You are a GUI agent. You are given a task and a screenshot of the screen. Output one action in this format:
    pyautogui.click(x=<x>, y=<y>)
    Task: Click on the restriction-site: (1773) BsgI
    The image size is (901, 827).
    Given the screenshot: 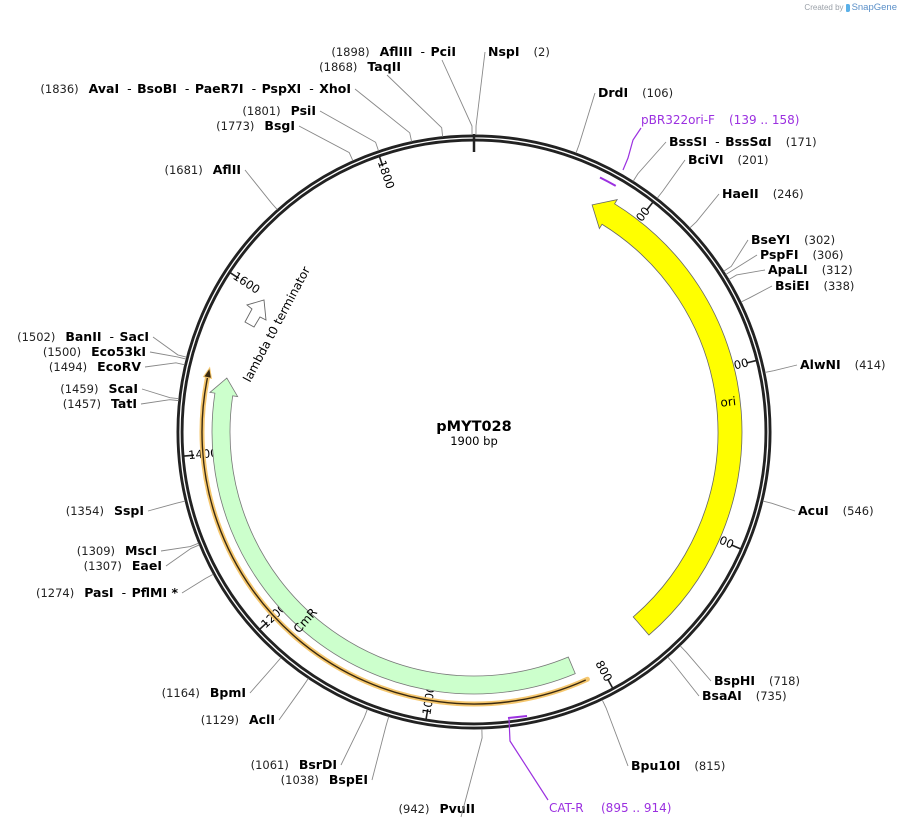 What is the action you would take?
    pyautogui.click(x=285, y=139)
    